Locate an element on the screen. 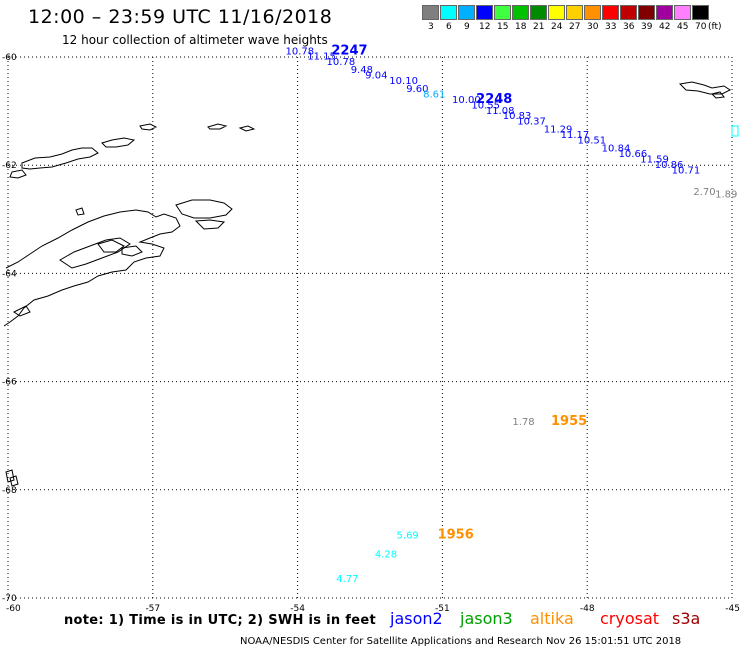 The image size is (740, 650). lon-tick-label: -57 is located at coordinates (152, 609).